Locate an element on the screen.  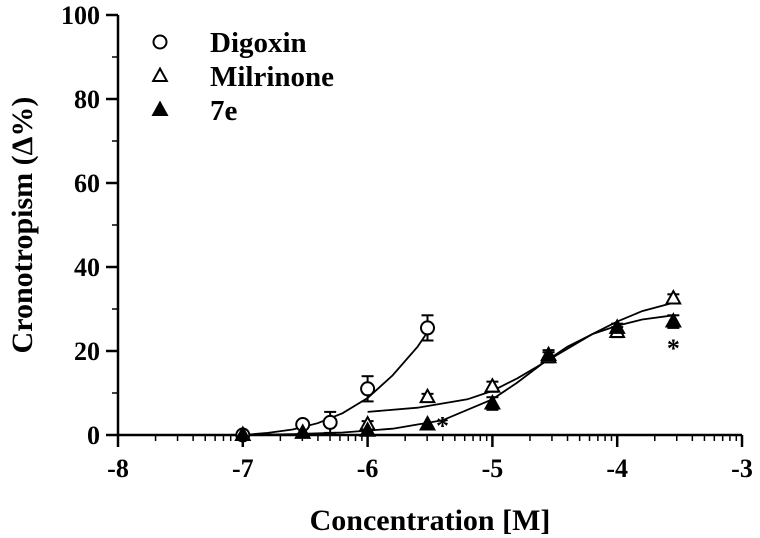
legend-label-milrinone: Milrinone is located at coordinates (272, 77).